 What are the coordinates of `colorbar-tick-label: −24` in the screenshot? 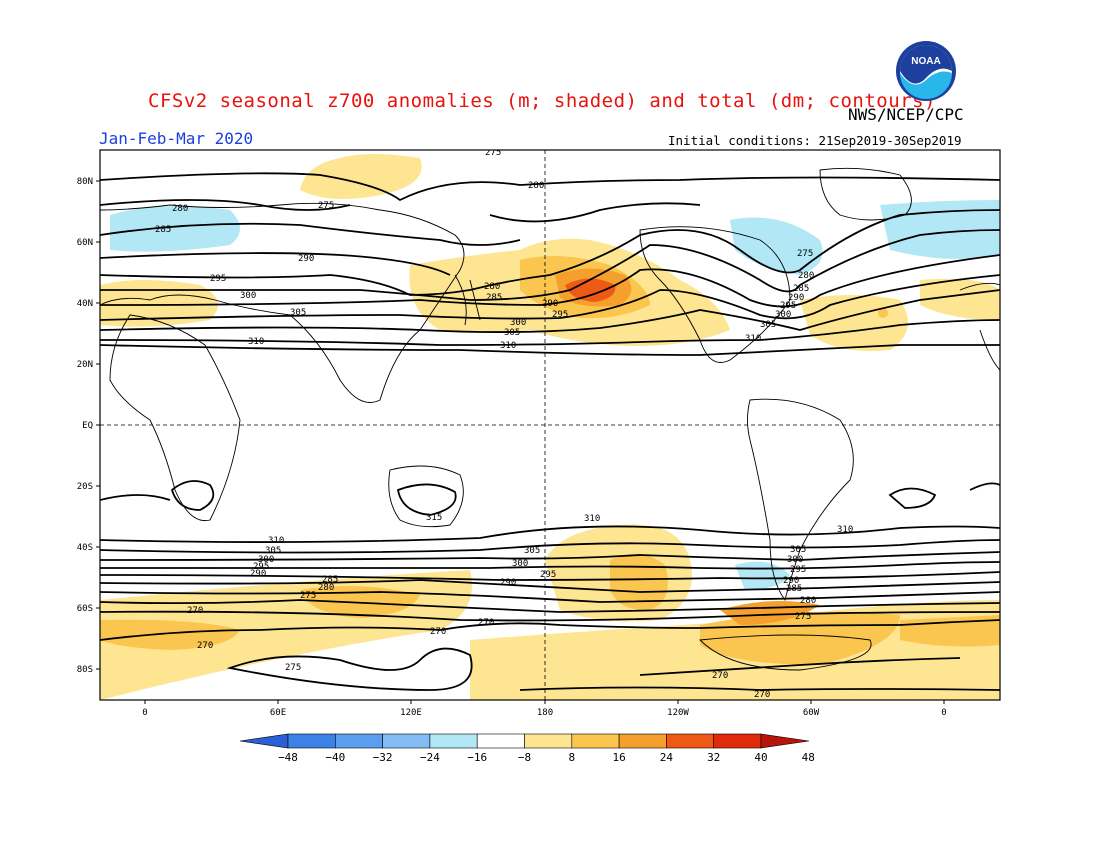 It's located at (430, 757).